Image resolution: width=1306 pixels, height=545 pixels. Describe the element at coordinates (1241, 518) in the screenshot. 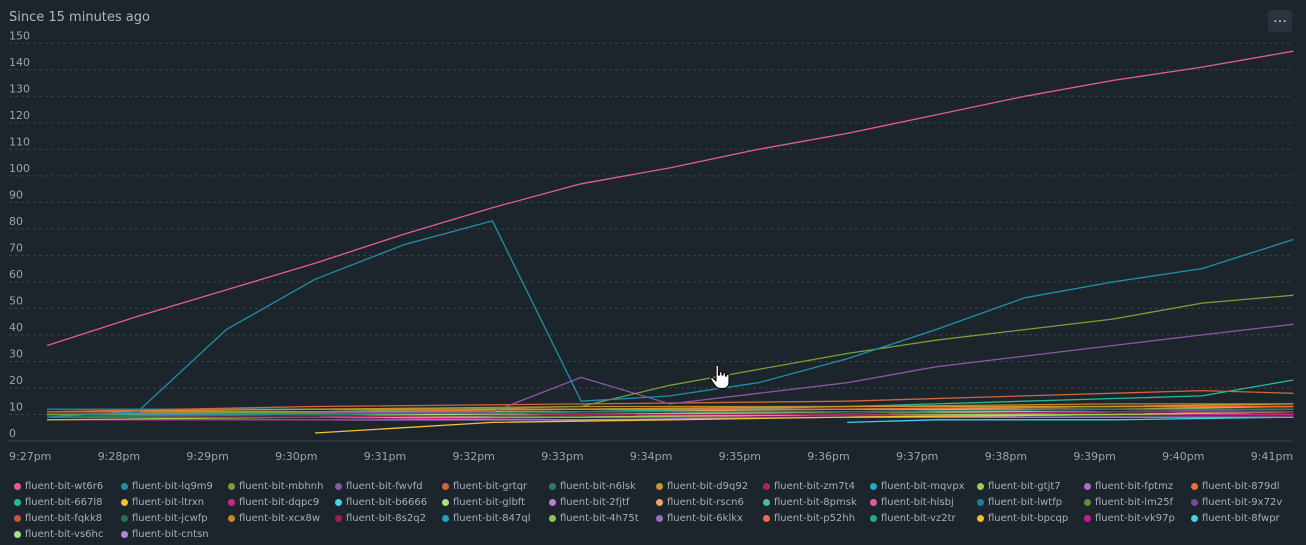

I see `legend-label: fluent-bit-8fwpr` at that location.